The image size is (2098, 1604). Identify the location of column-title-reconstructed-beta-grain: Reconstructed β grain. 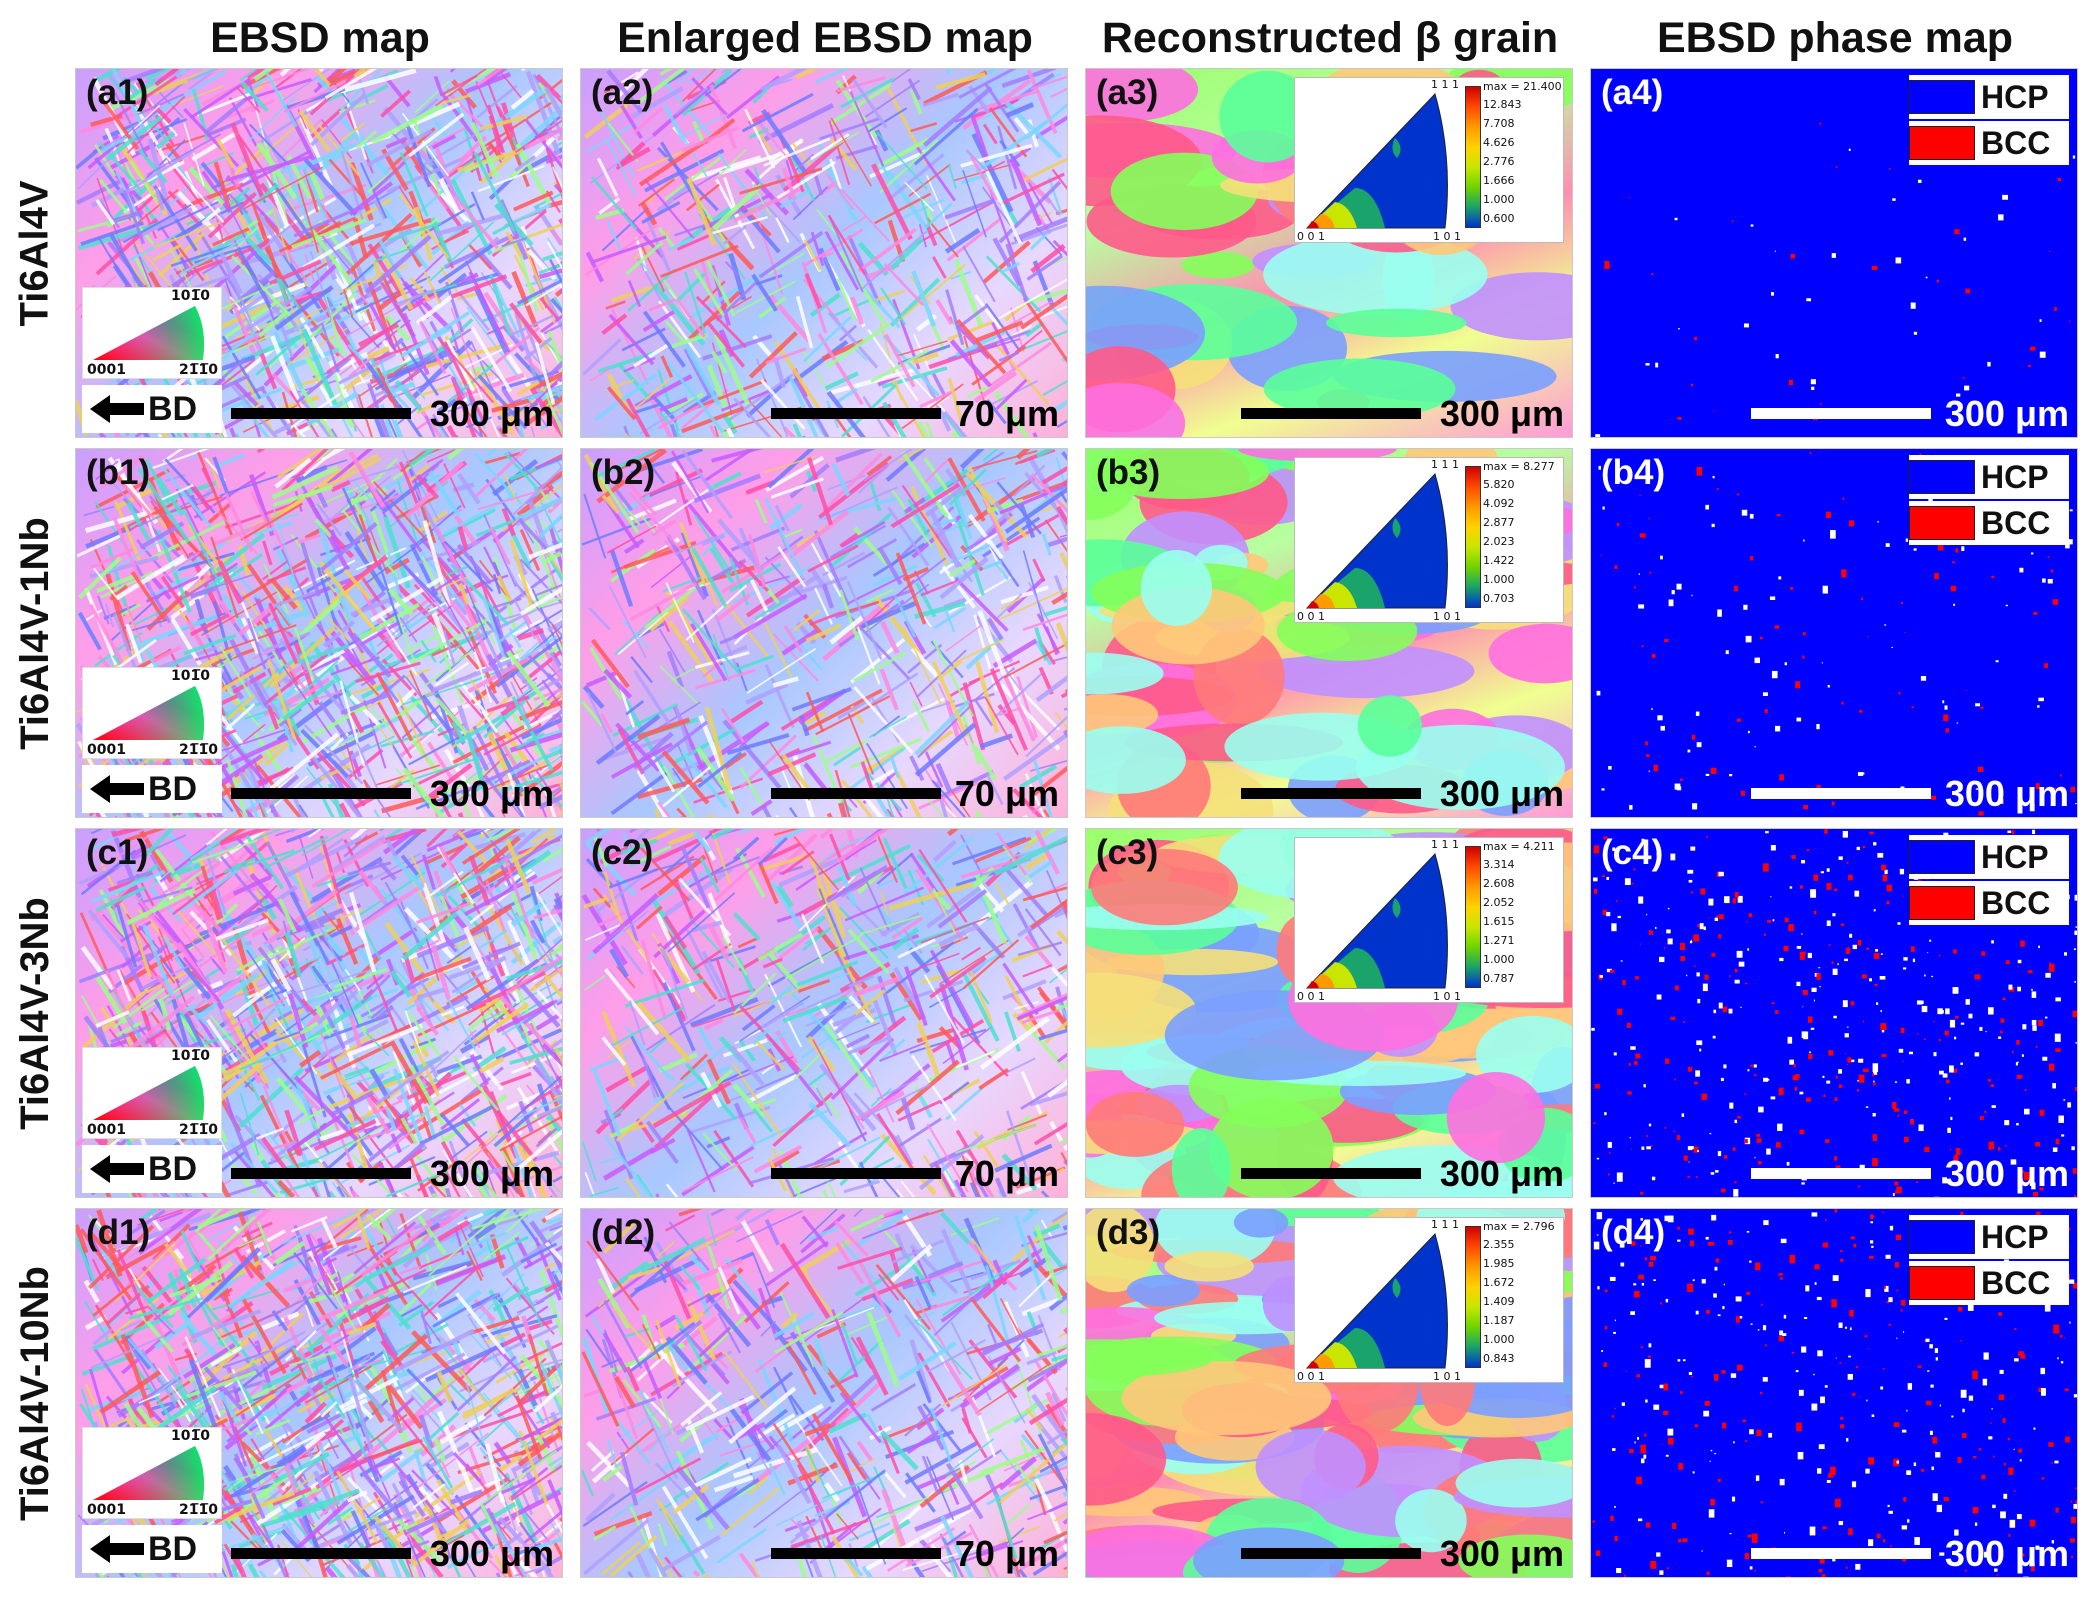
(1330, 38).